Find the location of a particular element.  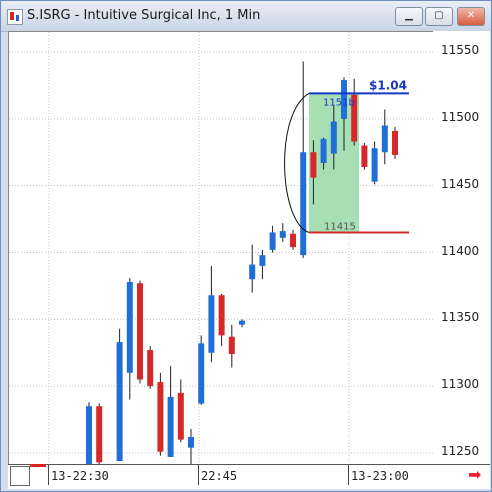

y-tick-label: 11400 is located at coordinates (460, 250).